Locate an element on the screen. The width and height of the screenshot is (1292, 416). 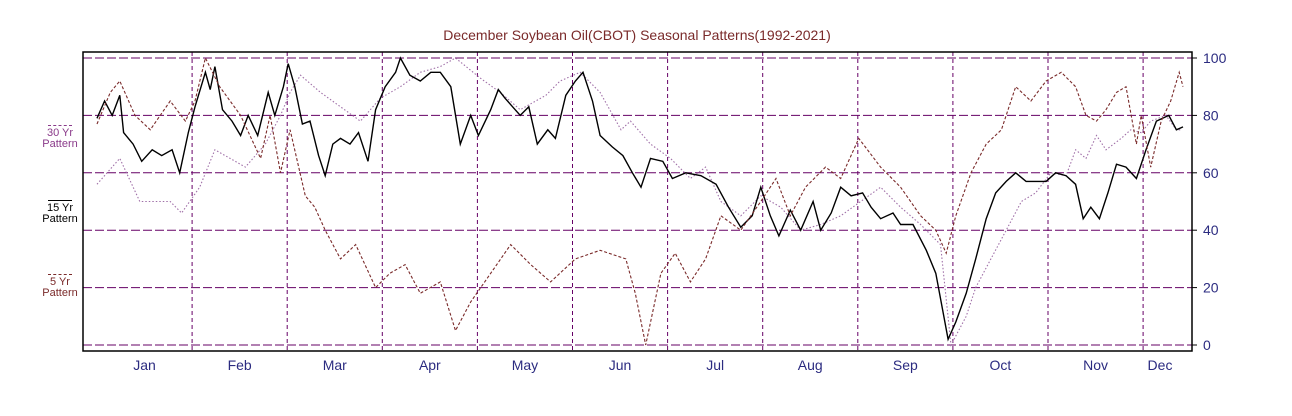
month-label: Jan is located at coordinates (144, 365).